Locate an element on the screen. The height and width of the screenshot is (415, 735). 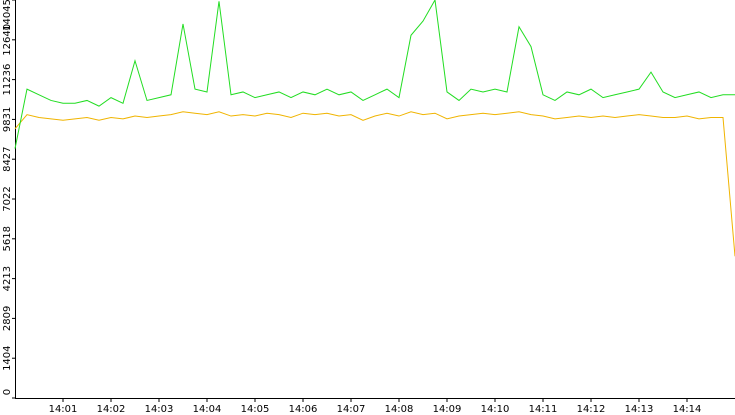
y-tick-label: 1404 is located at coordinates (7, 357).